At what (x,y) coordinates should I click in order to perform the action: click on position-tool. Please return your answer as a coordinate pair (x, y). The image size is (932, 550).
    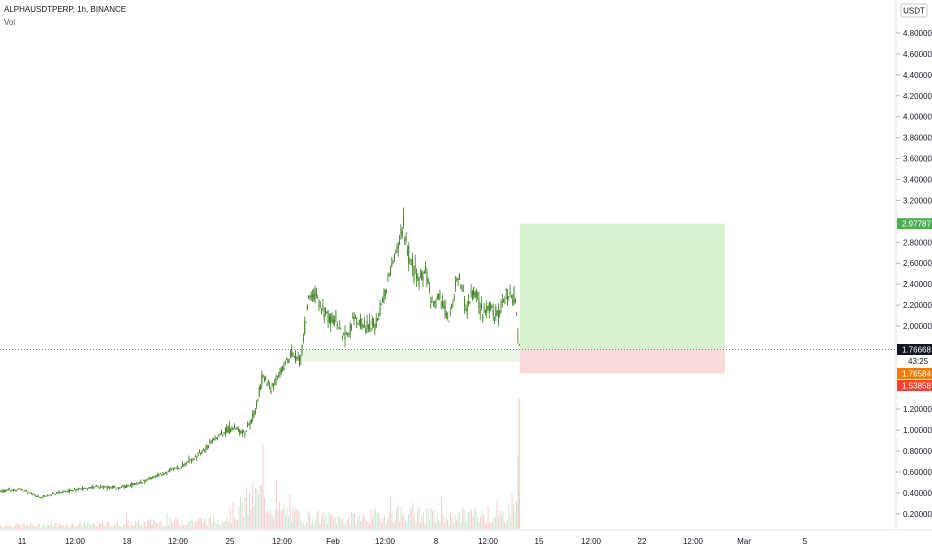
    Looking at the image, I should click on (512, 298).